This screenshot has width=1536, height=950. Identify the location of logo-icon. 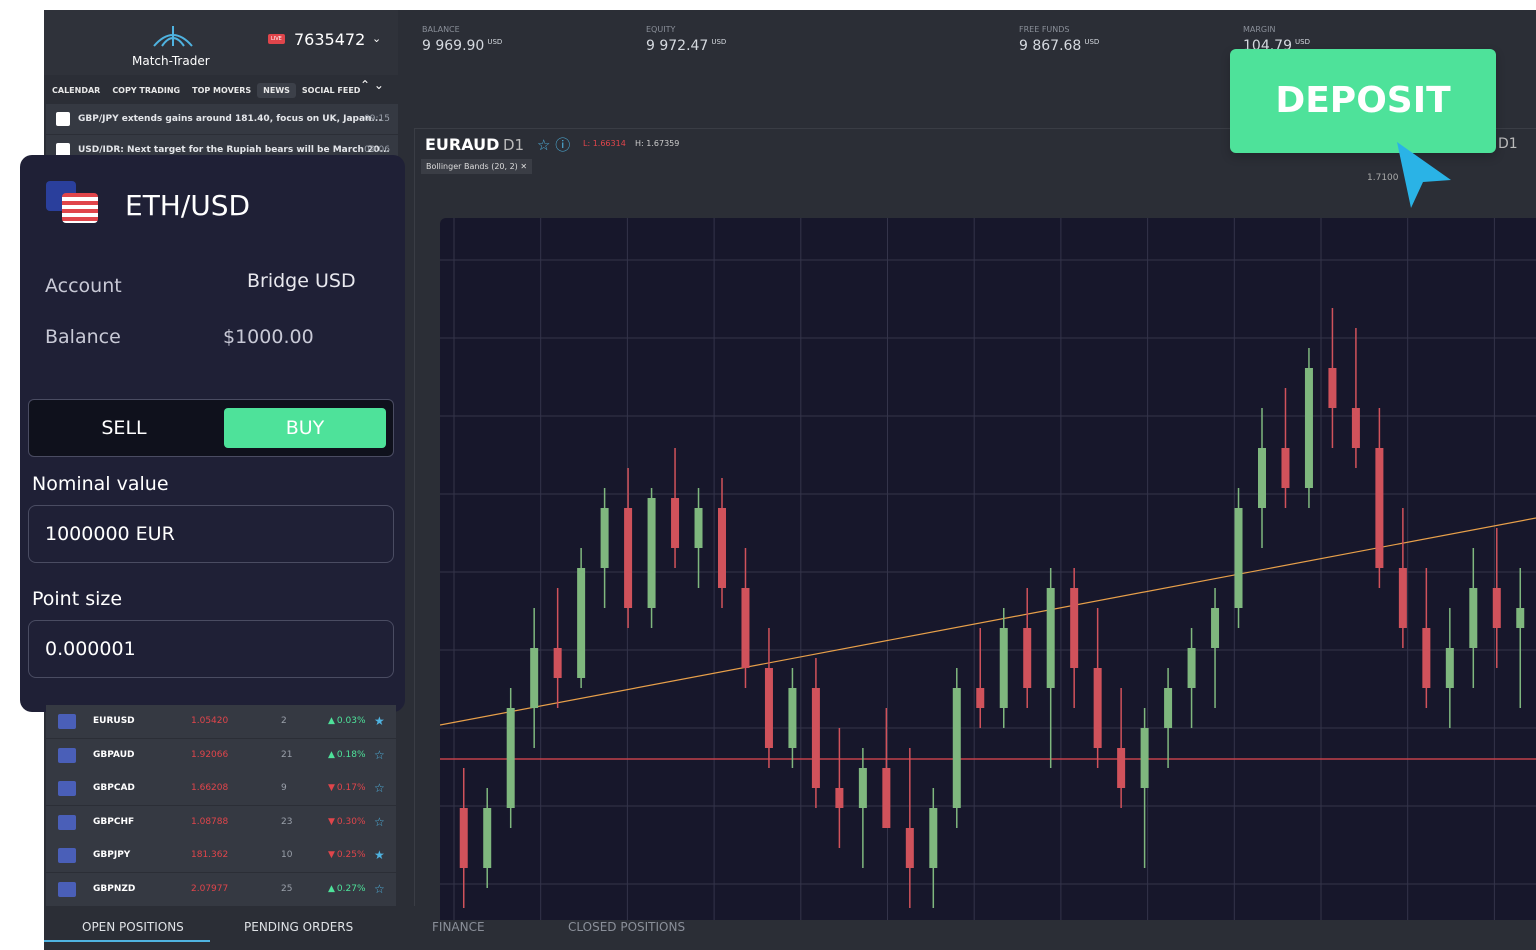
(173, 36).